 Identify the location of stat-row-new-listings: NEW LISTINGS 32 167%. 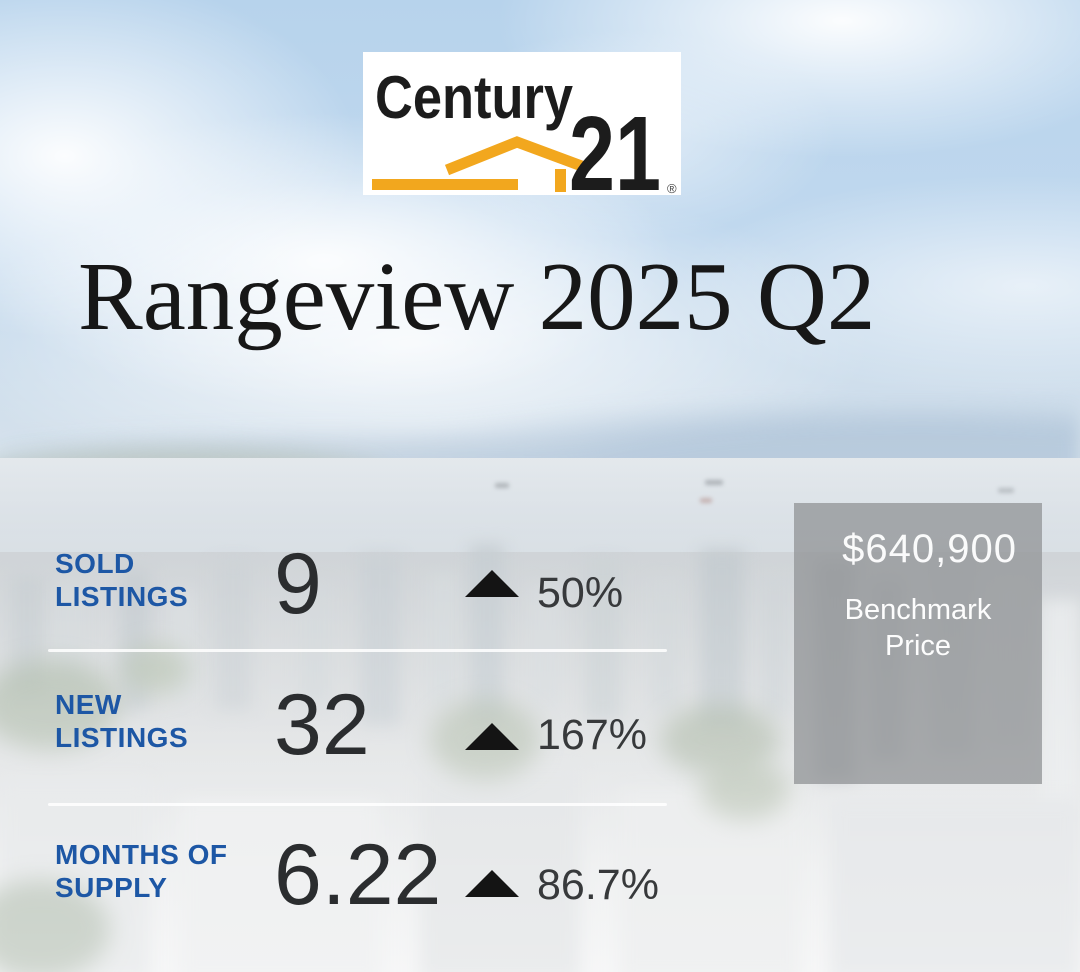
(350, 742).